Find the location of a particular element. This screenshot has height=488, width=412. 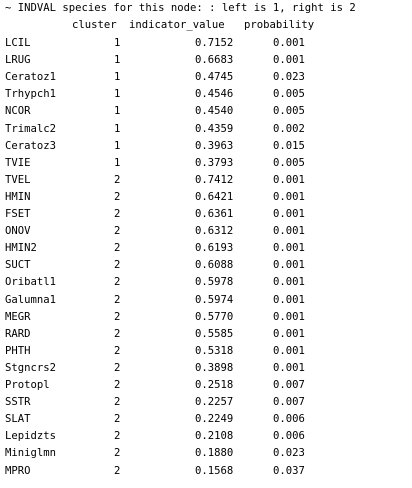

species-name-cell: Ceratoz1 is located at coordinates (31, 77).